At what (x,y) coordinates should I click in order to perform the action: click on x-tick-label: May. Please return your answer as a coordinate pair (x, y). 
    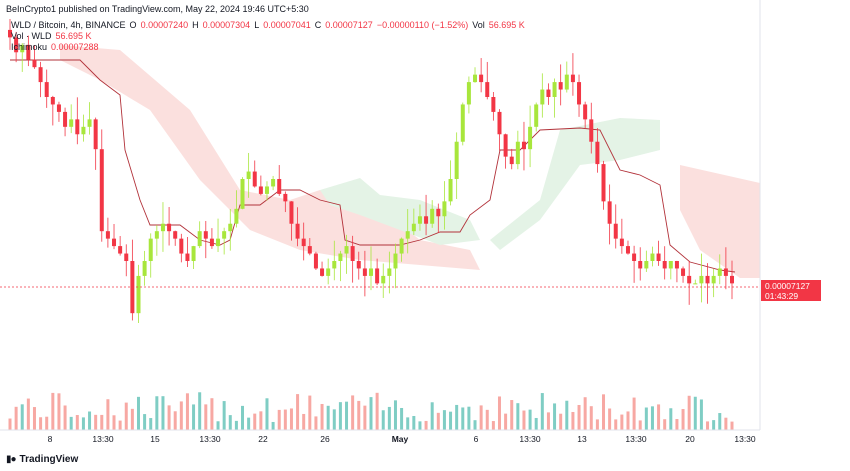
    Looking at the image, I should click on (400, 439).